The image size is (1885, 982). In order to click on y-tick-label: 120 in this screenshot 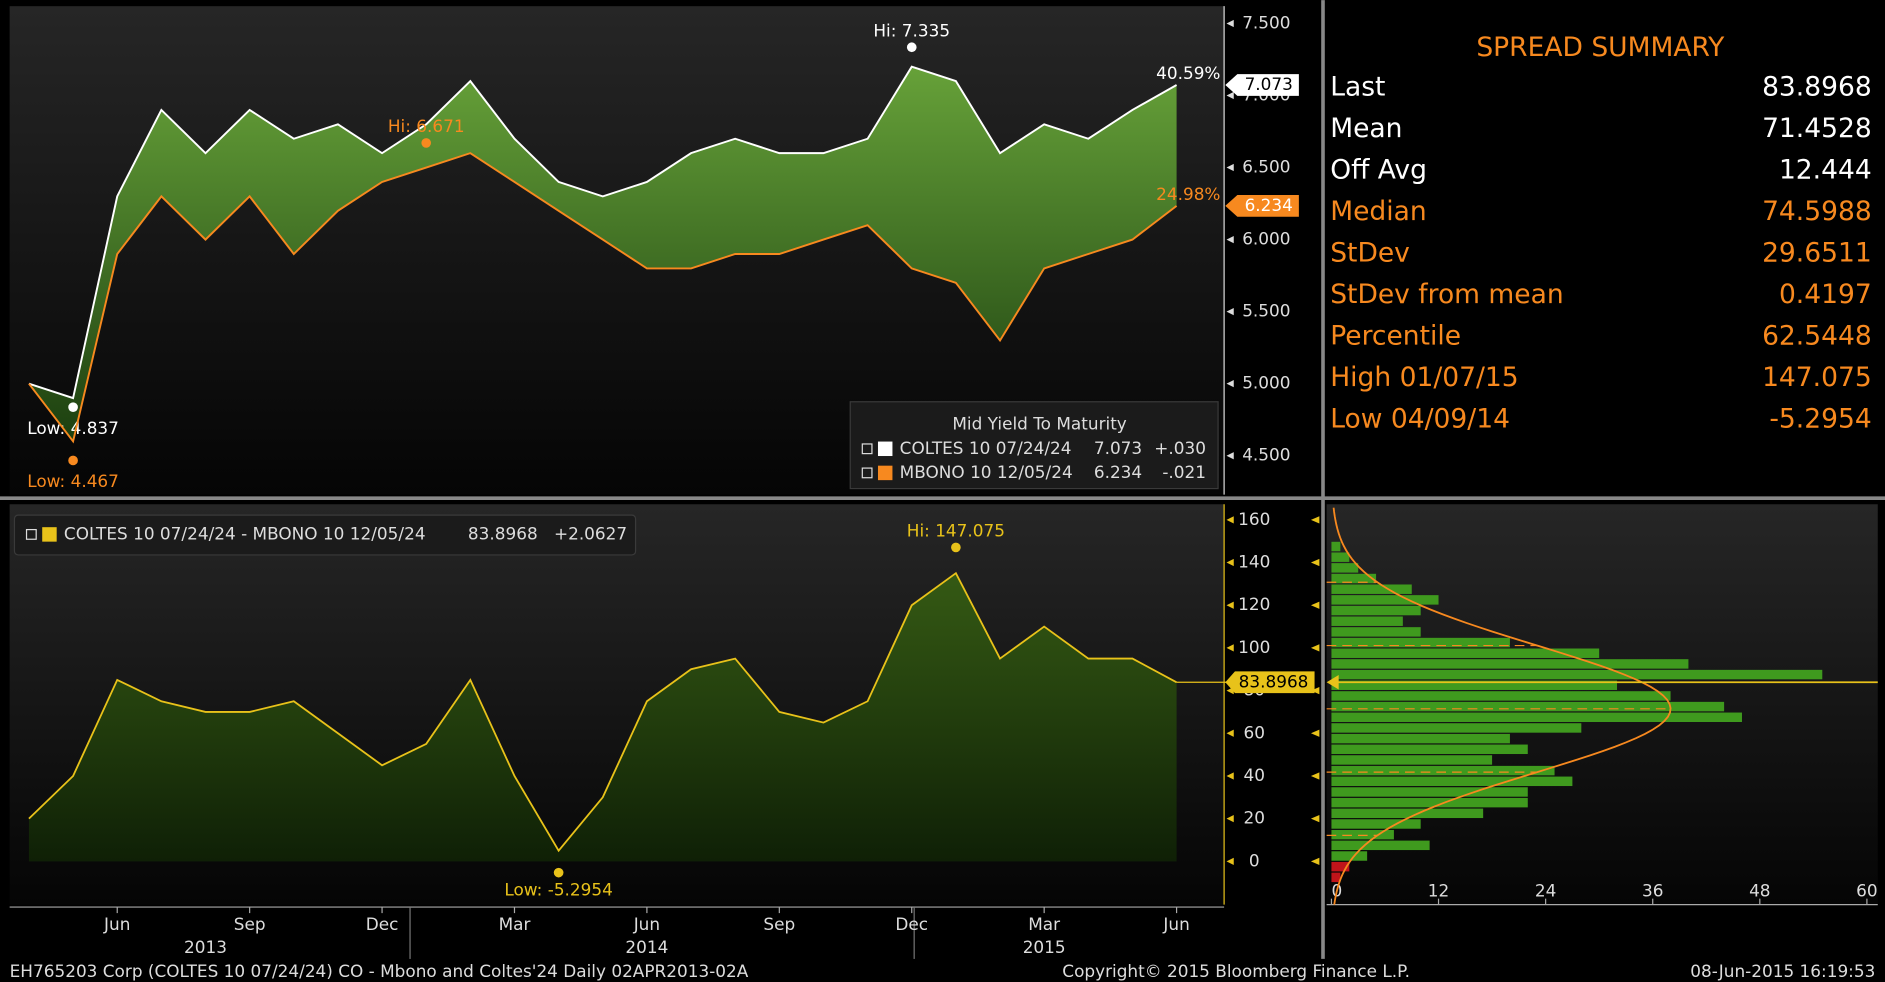, I will do `click(1254, 604)`.